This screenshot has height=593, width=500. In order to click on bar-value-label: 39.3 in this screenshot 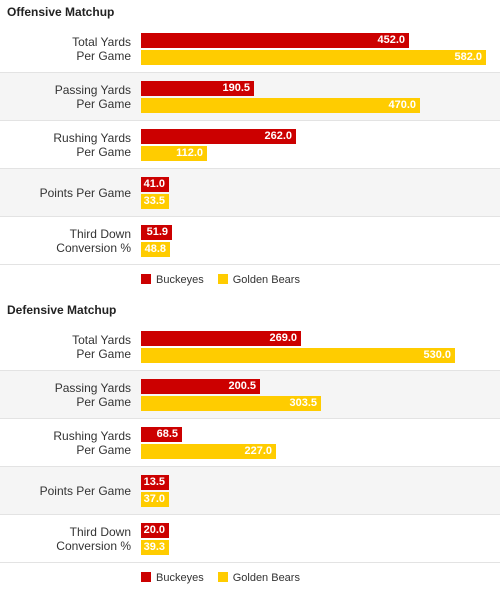, I will do `click(154, 547)`.